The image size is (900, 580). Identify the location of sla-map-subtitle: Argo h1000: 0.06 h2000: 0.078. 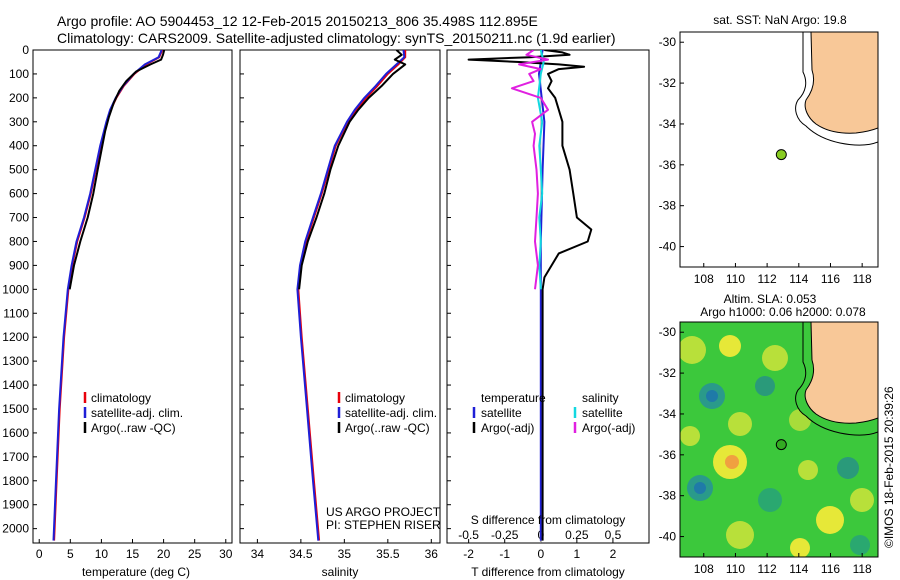
(783, 312).